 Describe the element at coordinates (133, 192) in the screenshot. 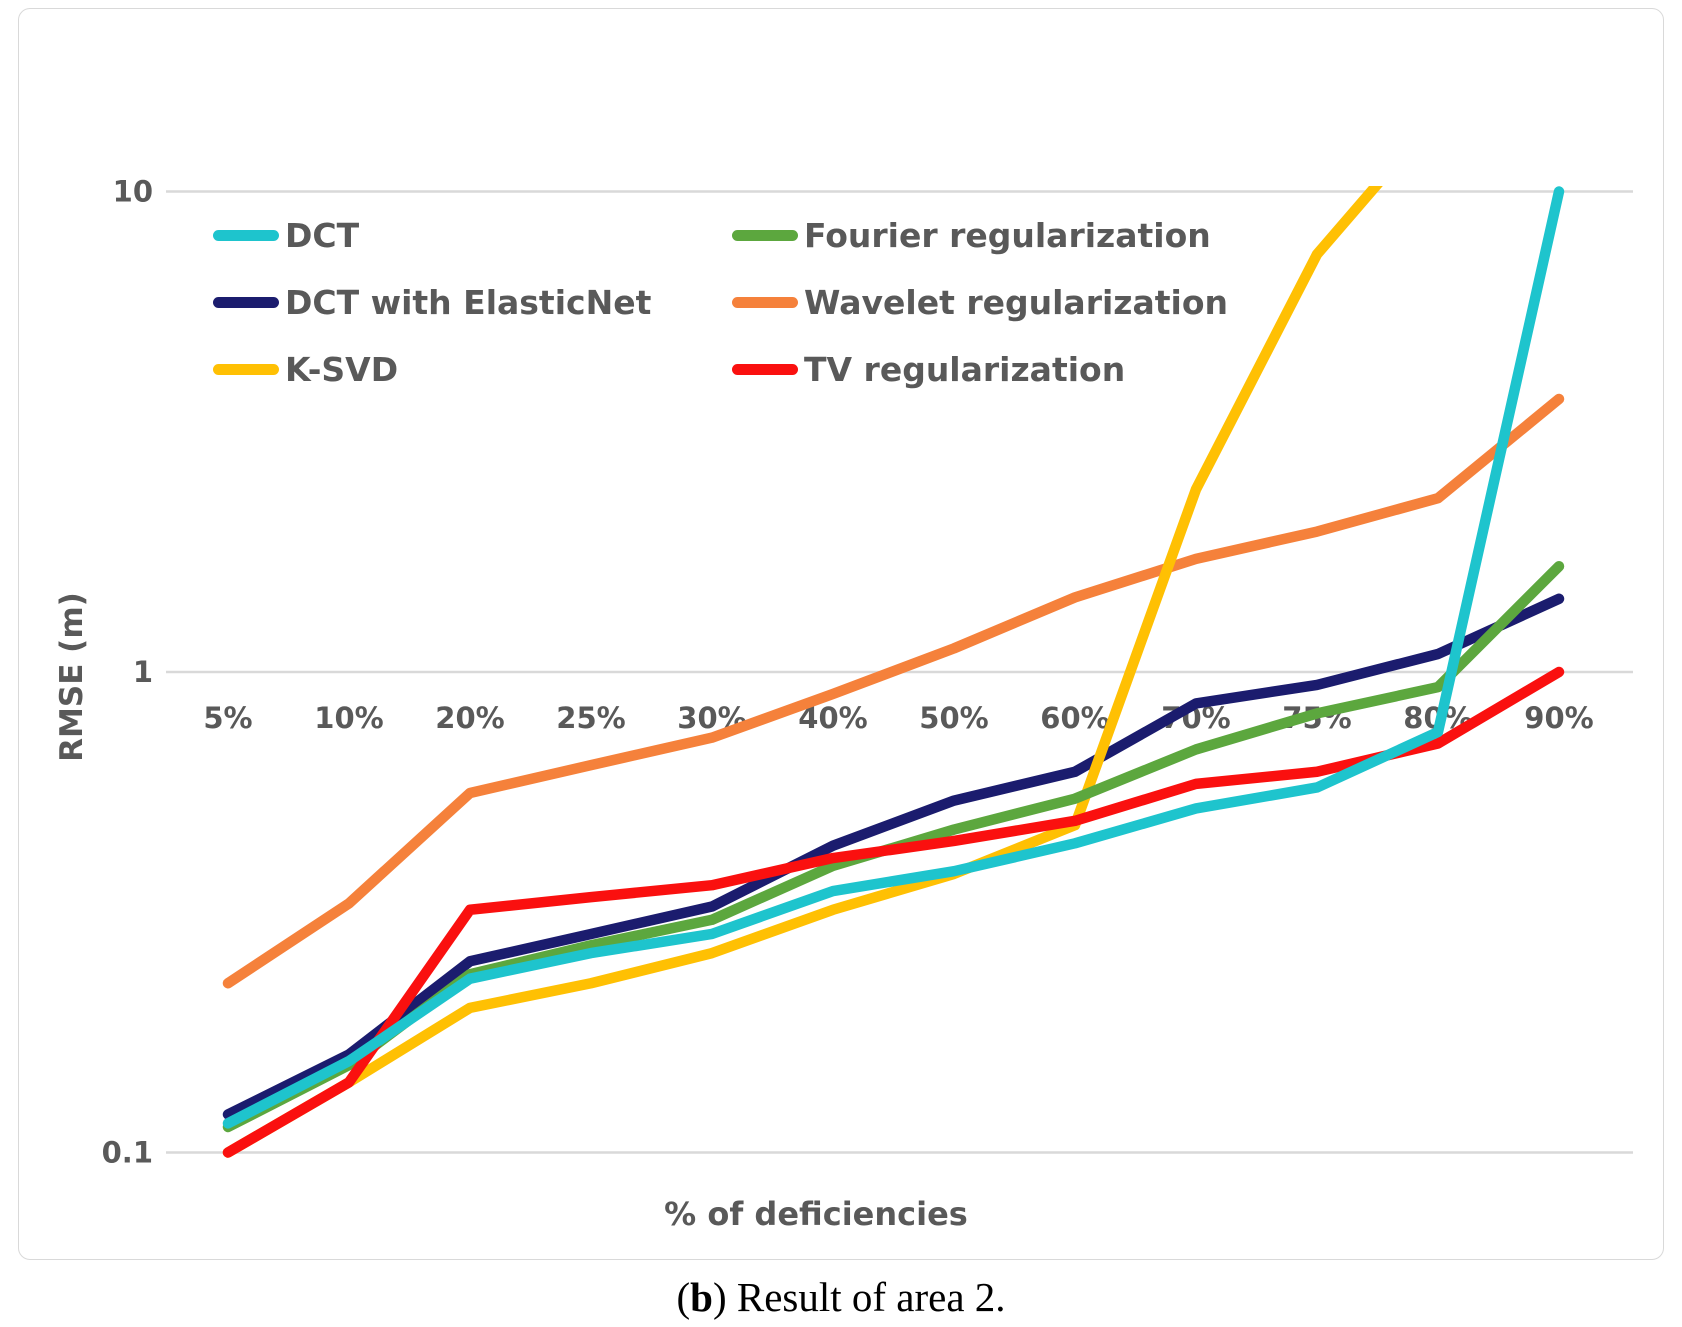

I see `y-tick-label-10: 10` at that location.